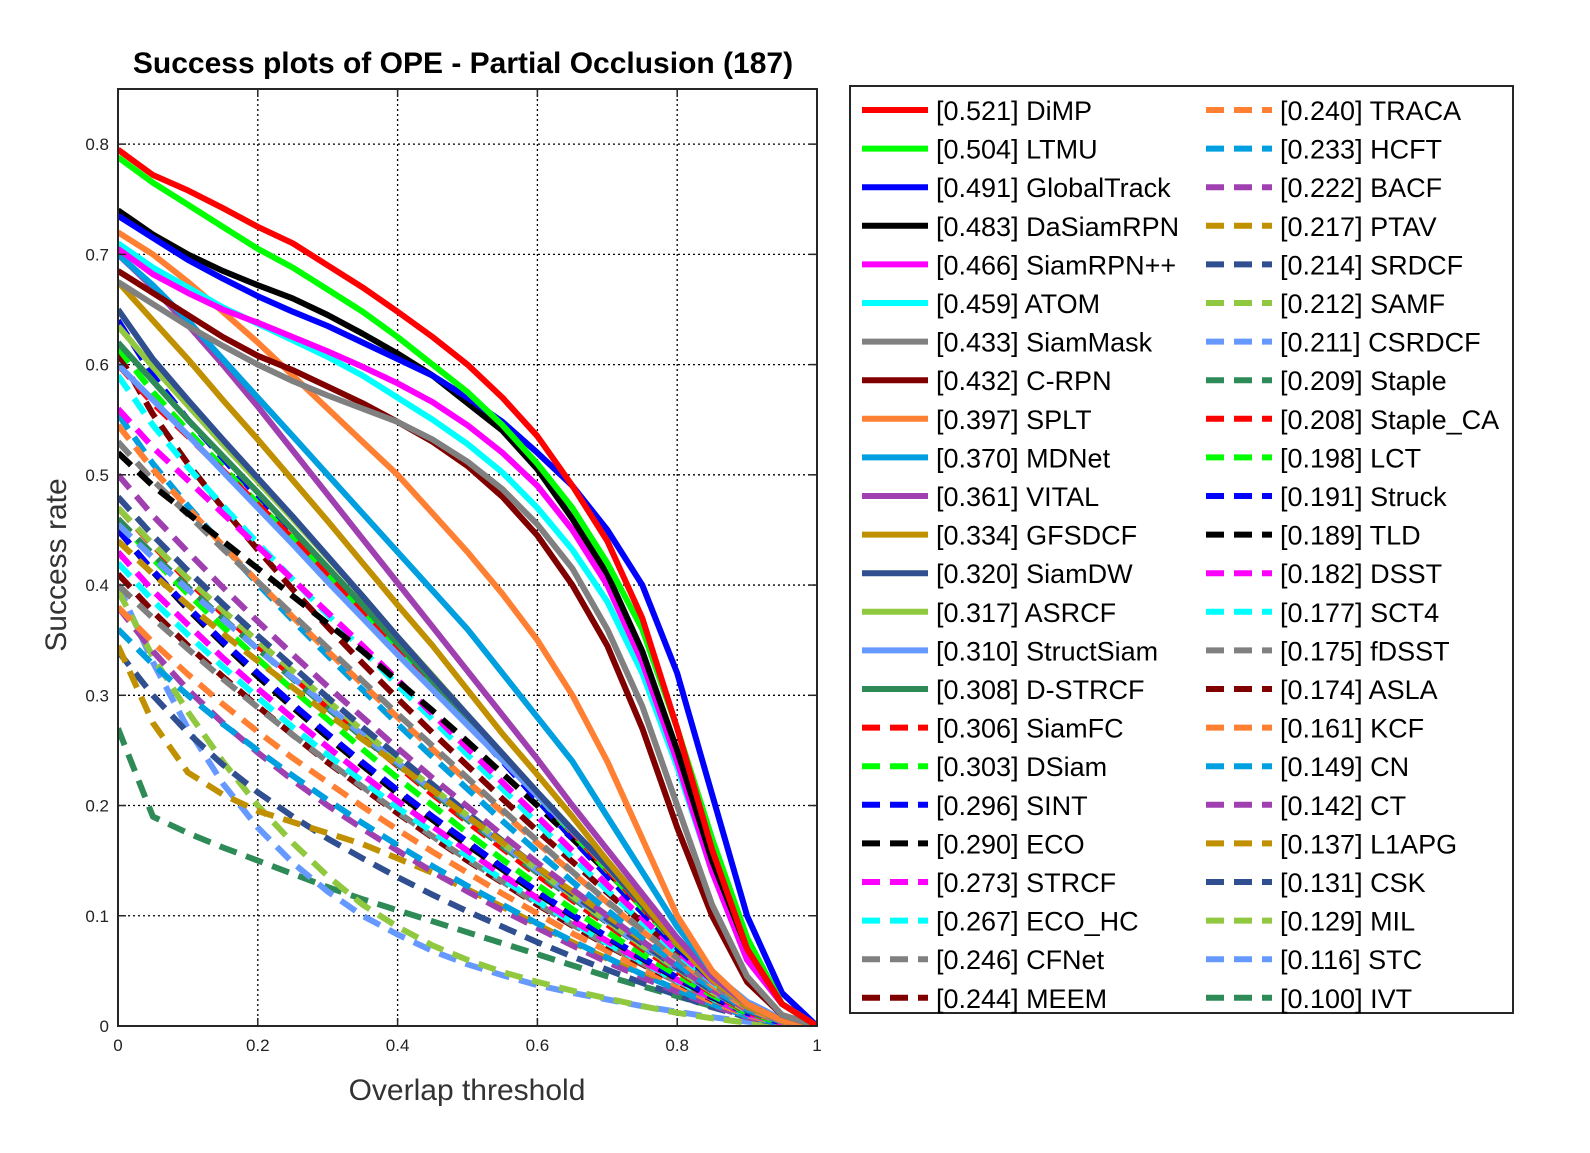 This screenshot has height=1153, width=1590. I want to click on legend-entry-label: [0.308] D-STRCF, so click(1040, 690).